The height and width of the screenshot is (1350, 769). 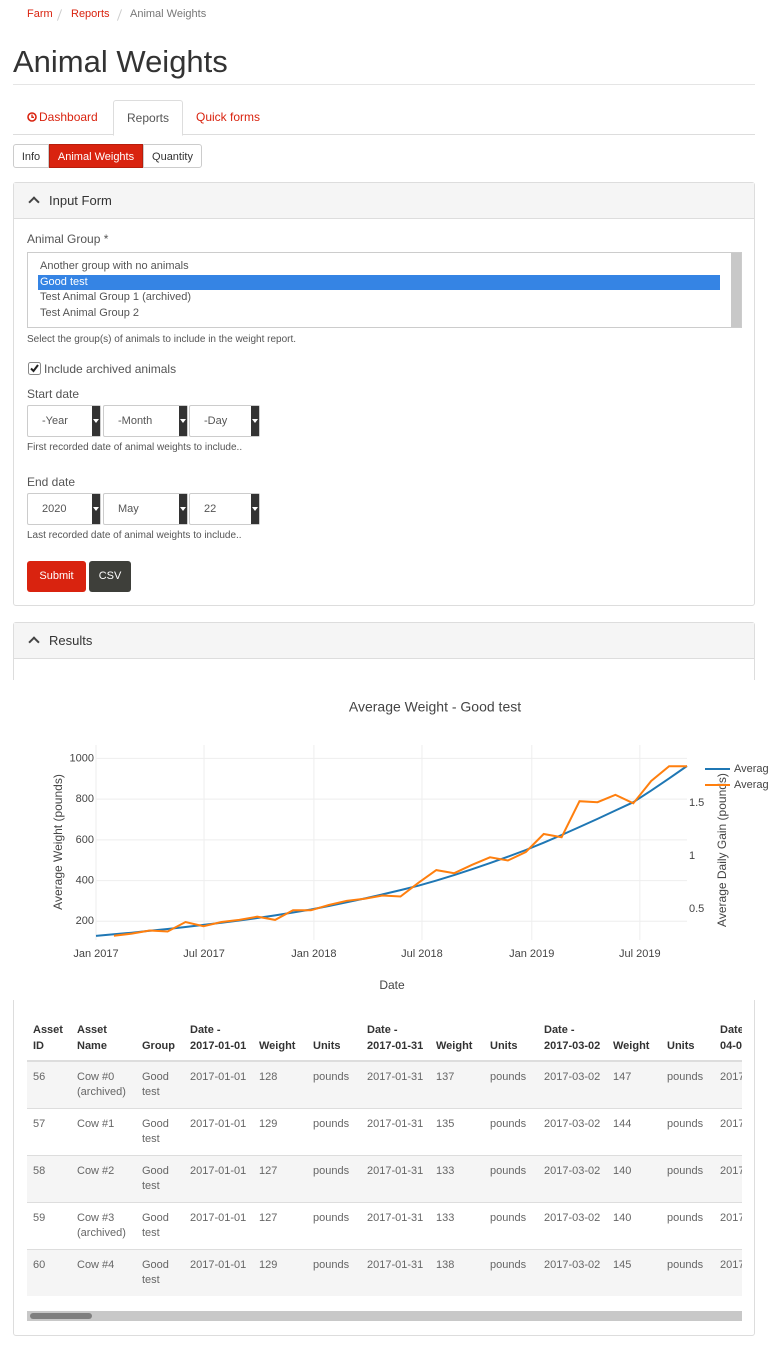 What do you see at coordinates (228, 117) in the screenshot?
I see `tab: Quick forms` at bounding box center [228, 117].